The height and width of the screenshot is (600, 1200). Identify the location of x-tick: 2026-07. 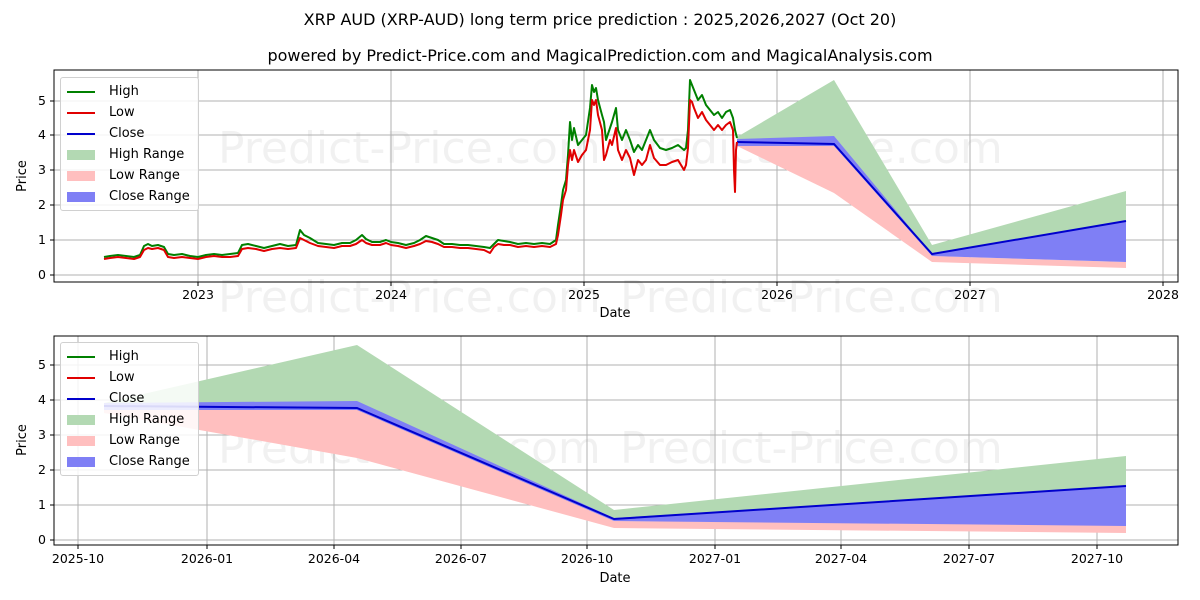
(461, 558).